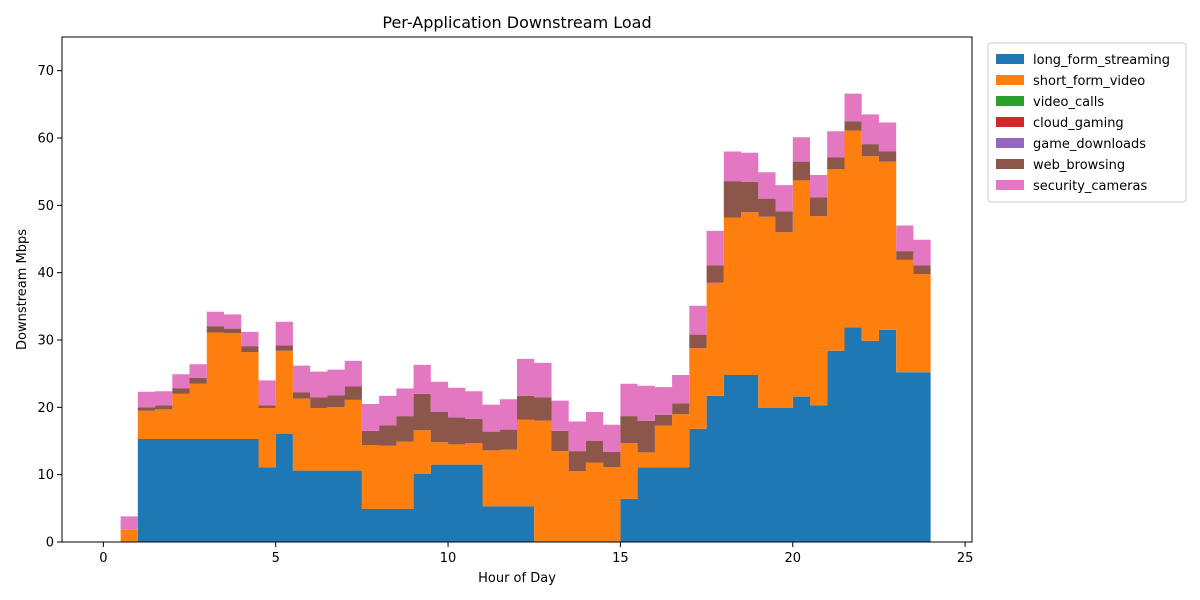 The width and height of the screenshot is (1200, 600). I want to click on y-axis: 0 10 20 30 40 50 60 70, so click(49, 307).